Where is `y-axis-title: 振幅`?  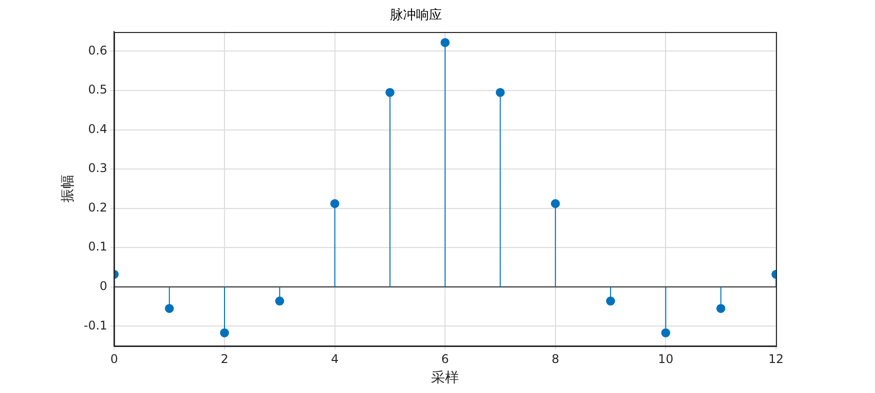 y-axis-title: 振幅 is located at coordinates (68, 188).